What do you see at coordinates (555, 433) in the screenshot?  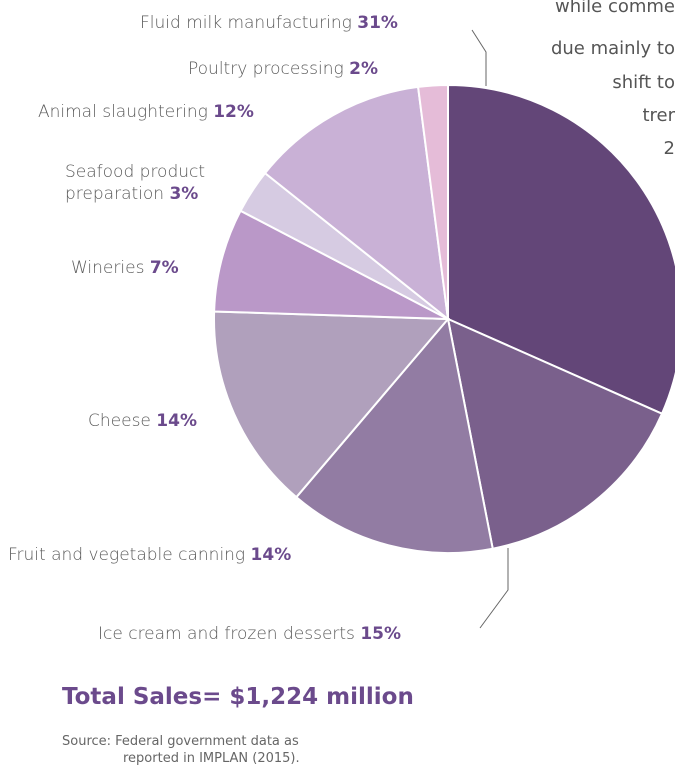 I see `pie-slice-ice-cream-and-frozen-desserts` at bounding box center [555, 433].